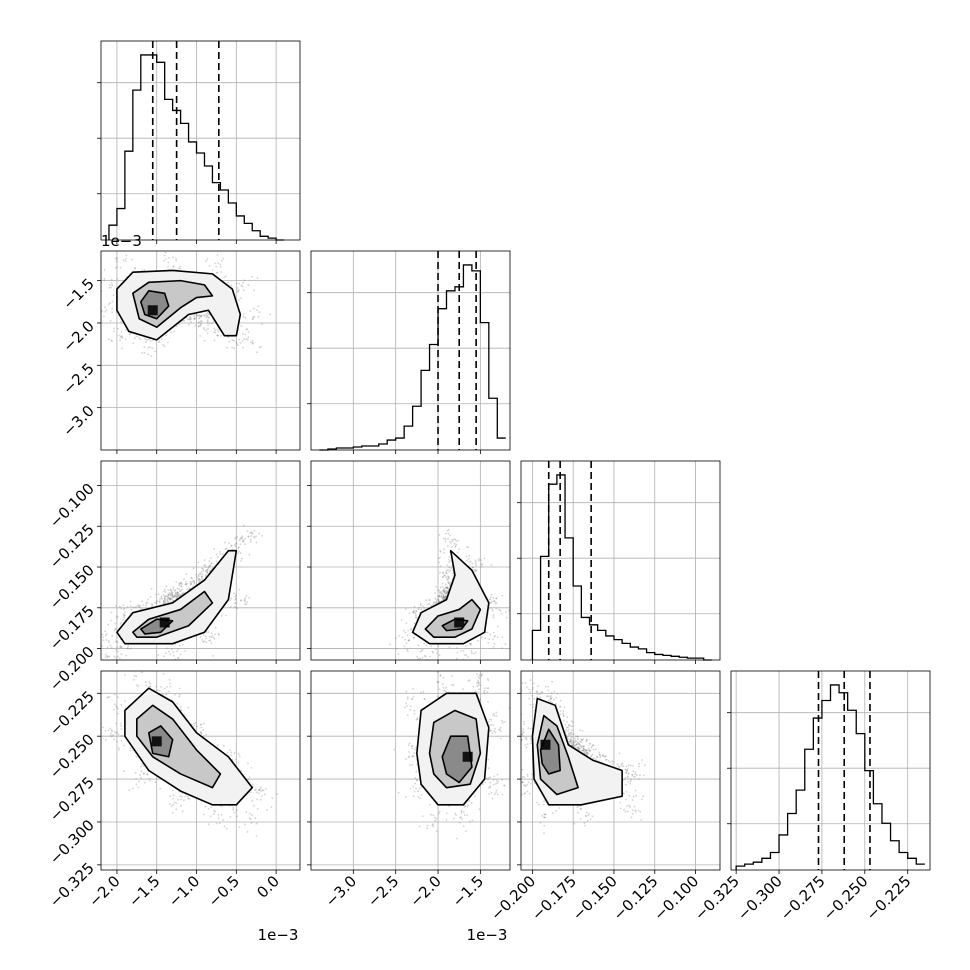  What do you see at coordinates (450, 597) in the screenshot?
I see `contour-line` at bounding box center [450, 597].